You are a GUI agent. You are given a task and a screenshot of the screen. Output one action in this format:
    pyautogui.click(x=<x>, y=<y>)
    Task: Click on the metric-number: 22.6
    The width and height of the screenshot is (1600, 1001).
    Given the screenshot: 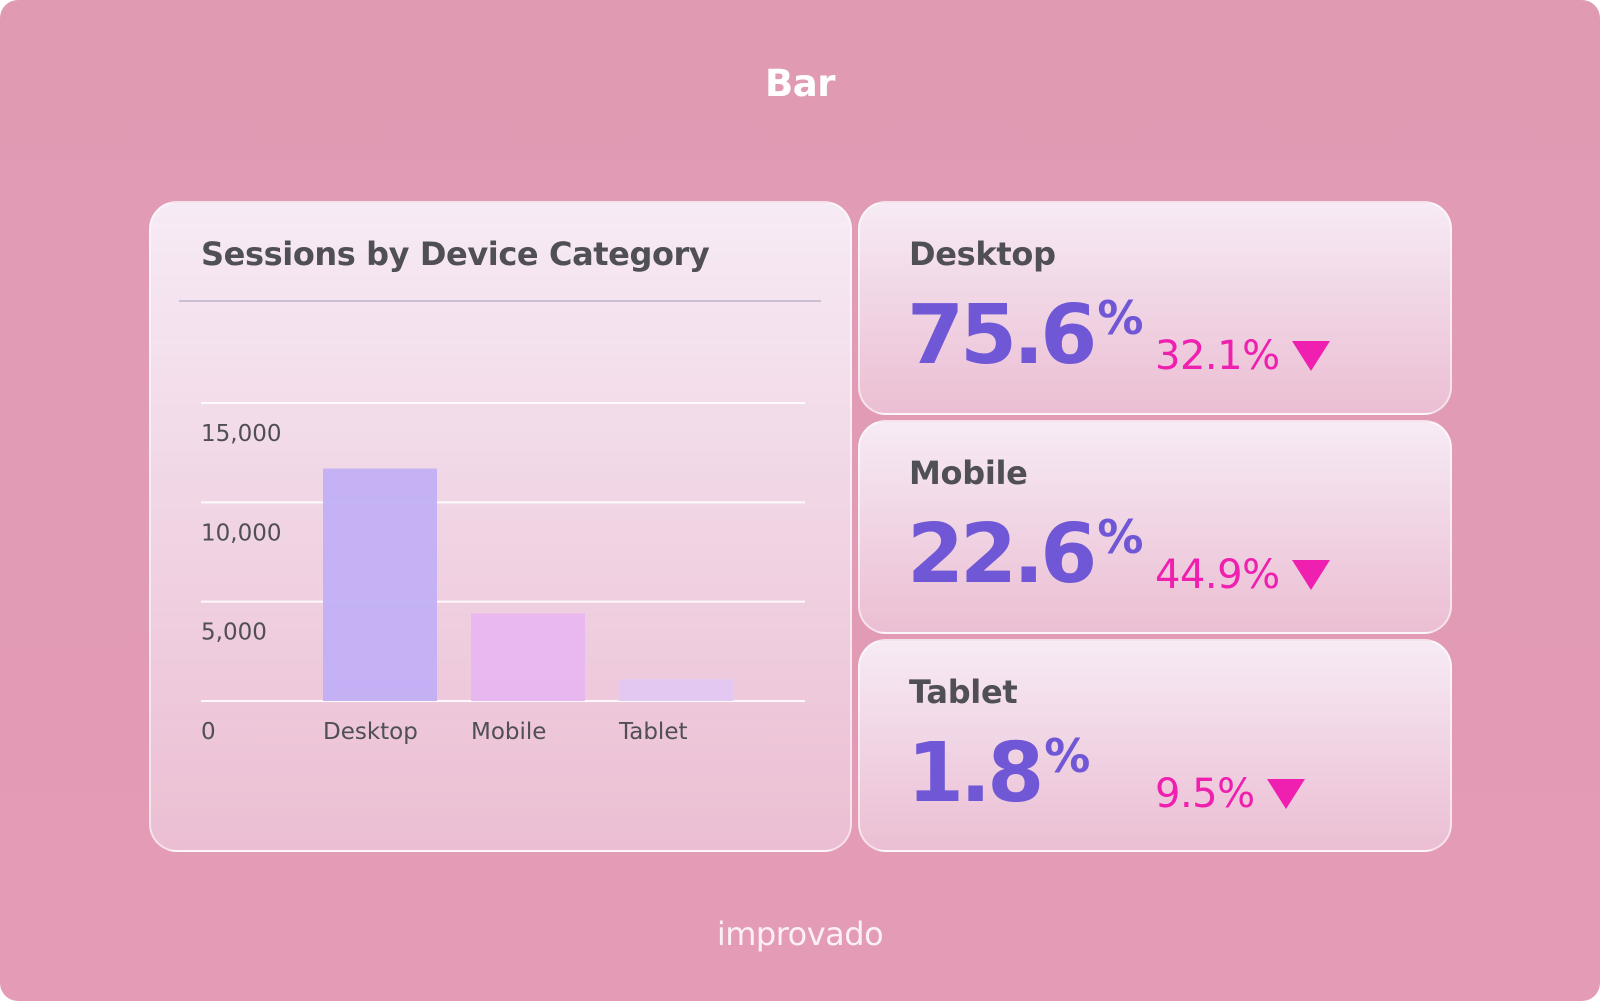 What is the action you would take?
    pyautogui.click(x=1002, y=554)
    